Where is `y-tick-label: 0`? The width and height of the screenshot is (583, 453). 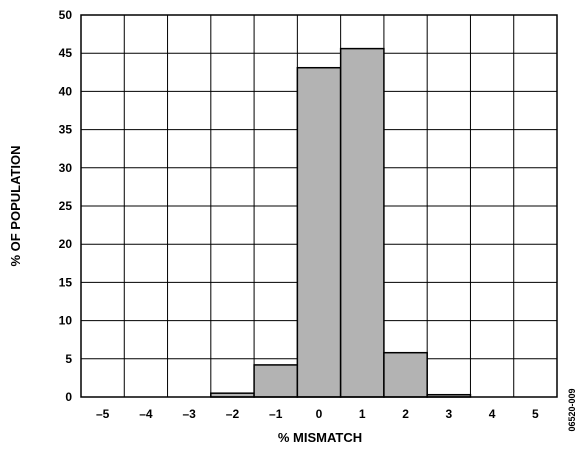
y-tick-label: 0 is located at coordinates (68, 397).